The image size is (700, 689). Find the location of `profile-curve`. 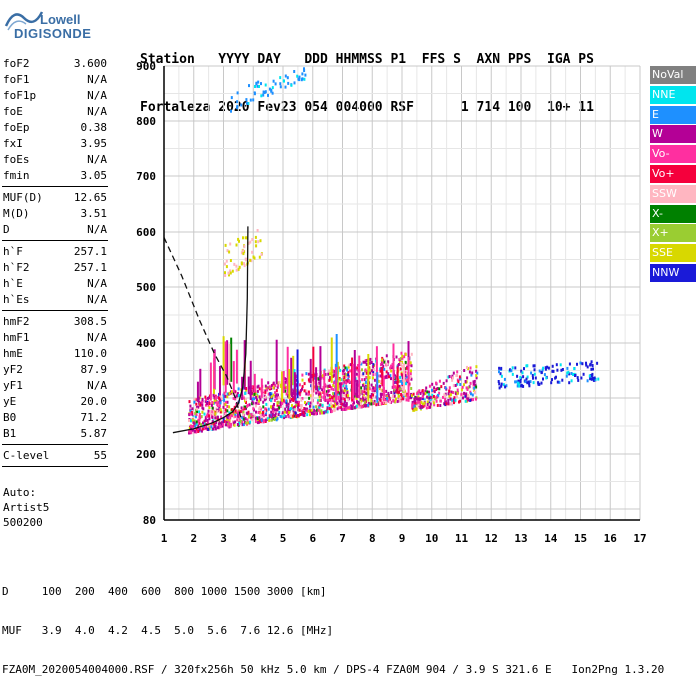

profile-curve is located at coordinates (203, 328).